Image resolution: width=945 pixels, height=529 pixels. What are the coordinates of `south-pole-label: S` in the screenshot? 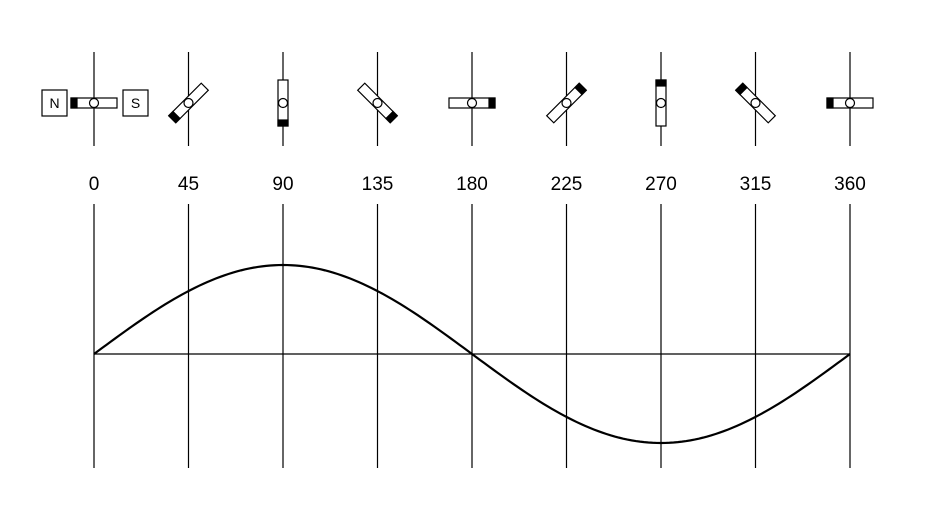 It's located at (135, 103).